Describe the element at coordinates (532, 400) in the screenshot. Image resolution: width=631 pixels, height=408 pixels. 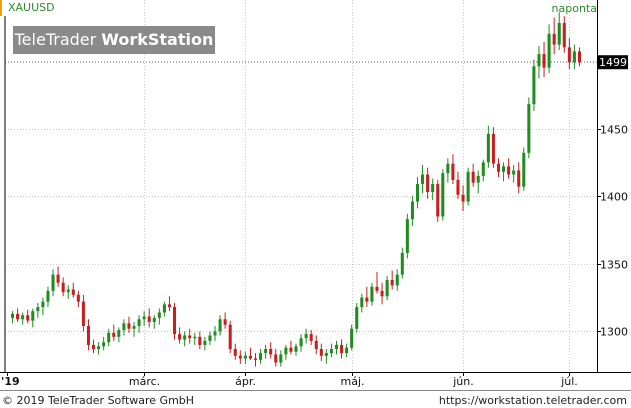
I see `source-url: https://workstation.teletrader.com` at that location.